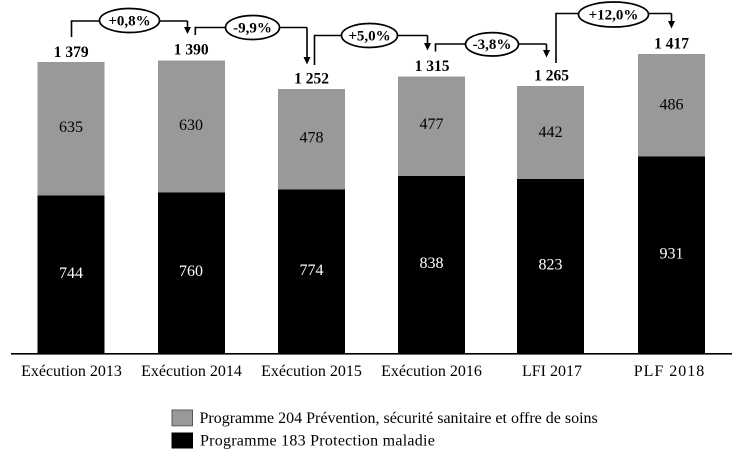 The height and width of the screenshot is (460, 744). I want to click on svg-text: -3,8%, so click(492, 45).